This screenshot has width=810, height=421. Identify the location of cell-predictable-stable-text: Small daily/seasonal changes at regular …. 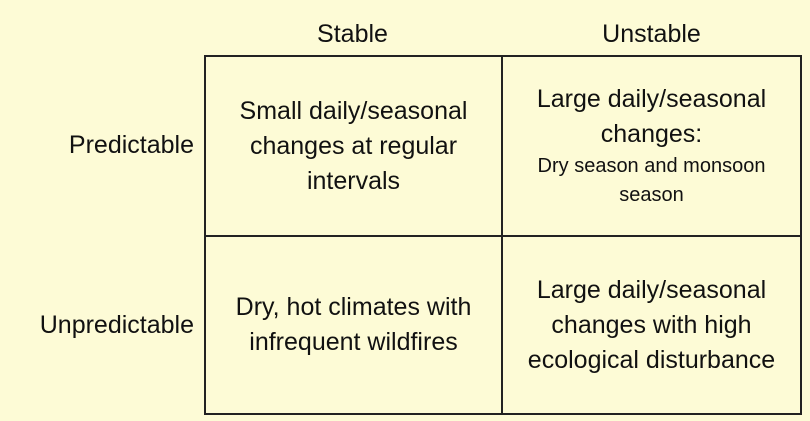
(353, 145).